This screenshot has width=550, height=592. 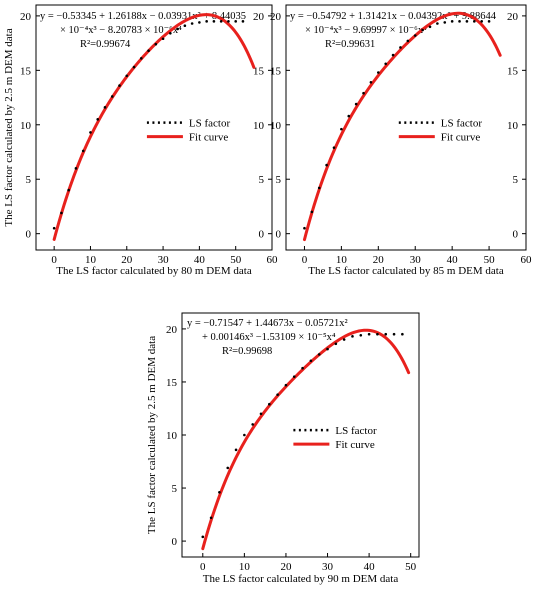 I want to click on r-squared-label: R²=0.99698, so click(x=247, y=351).